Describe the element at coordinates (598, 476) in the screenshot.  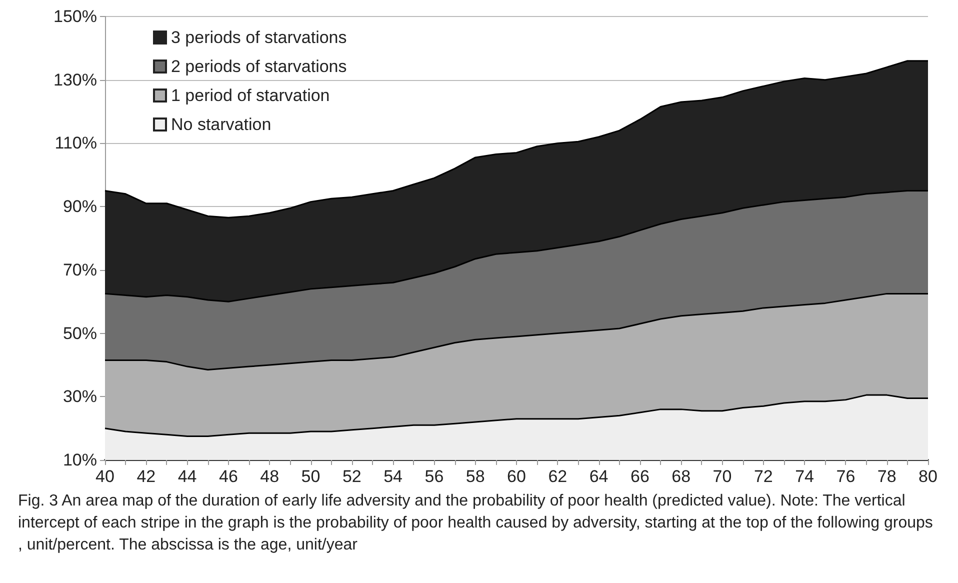
I see `x-tick-label: 64` at that location.